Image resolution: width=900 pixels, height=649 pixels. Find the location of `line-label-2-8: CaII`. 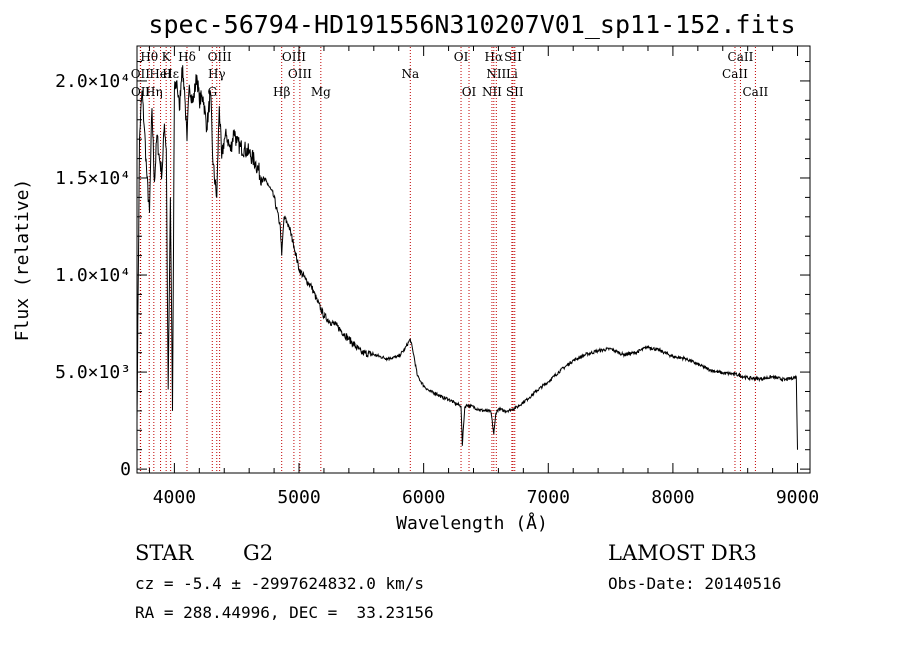

line-label-2-8: CaII is located at coordinates (755, 92).